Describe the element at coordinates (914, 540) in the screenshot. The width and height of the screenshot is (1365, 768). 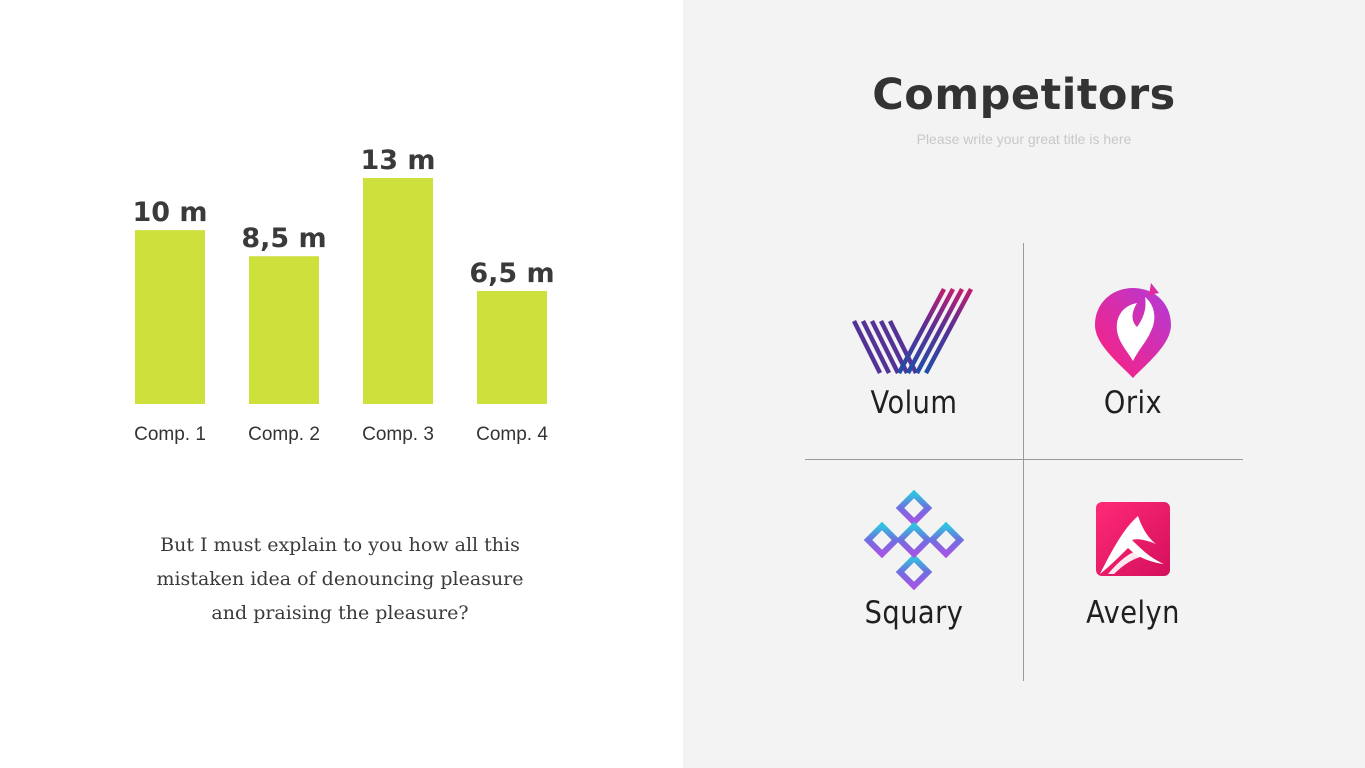
I see `squary-logo-icon` at that location.